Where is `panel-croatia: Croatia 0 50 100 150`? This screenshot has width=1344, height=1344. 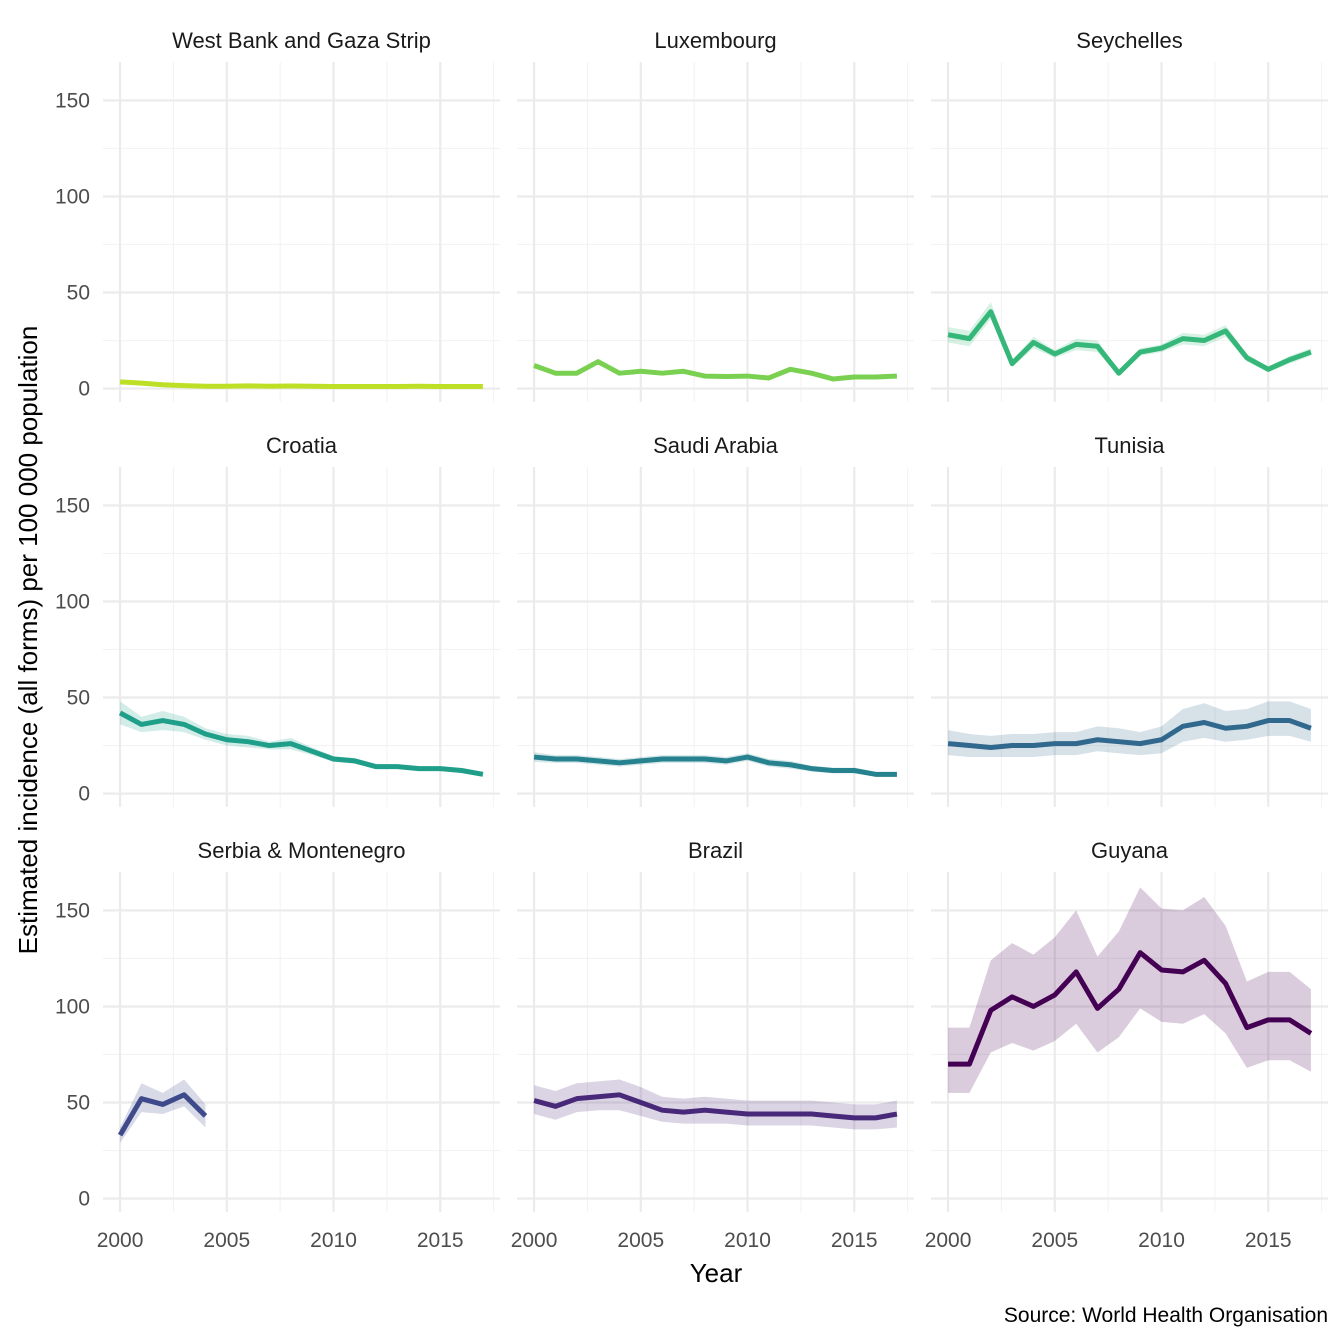 panel-croatia: Croatia 0 50 100 150 is located at coordinates (277, 620).